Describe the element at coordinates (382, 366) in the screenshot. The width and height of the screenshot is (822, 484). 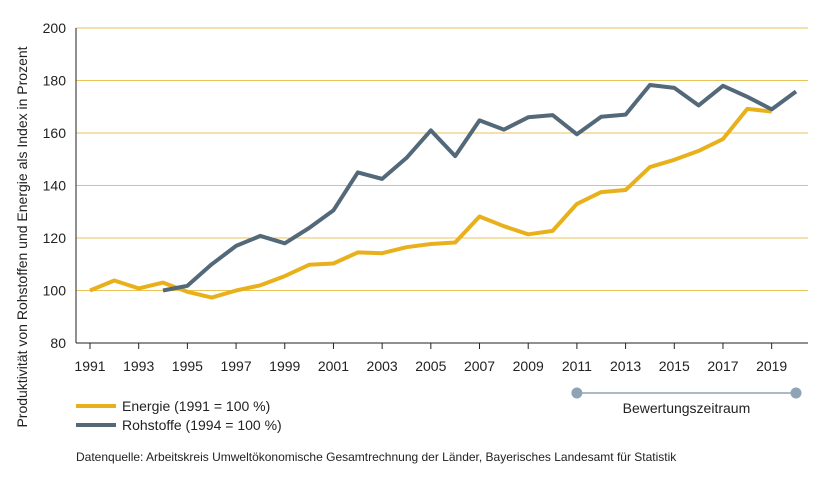
I see `x-tick-2003: 2003` at that location.